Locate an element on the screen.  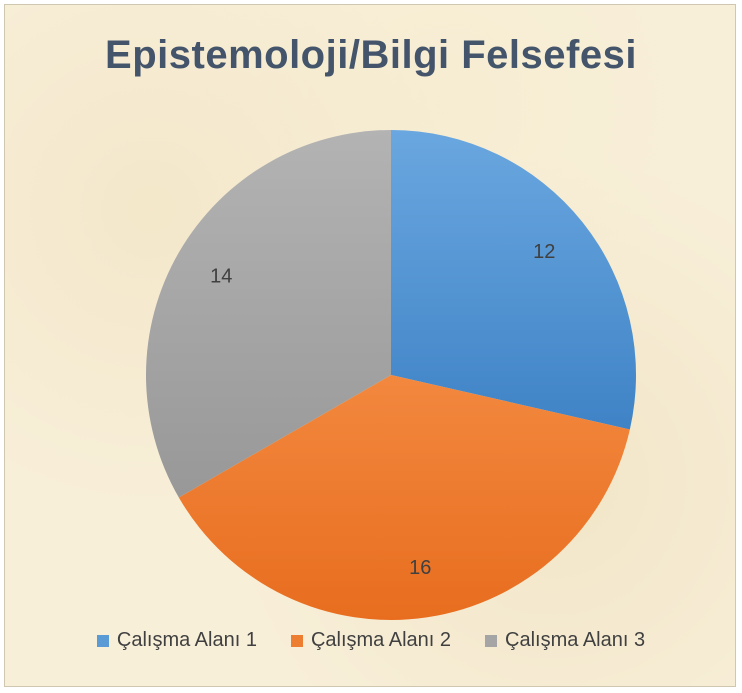
legend-item: Çalışma Alanı 2 is located at coordinates (371, 640).